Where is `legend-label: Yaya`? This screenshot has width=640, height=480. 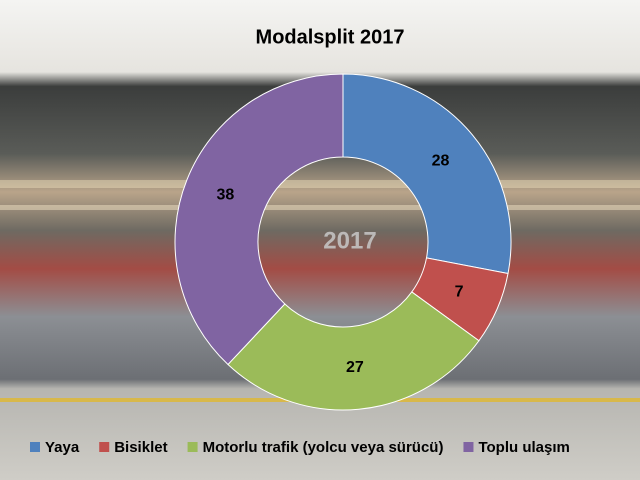
legend-label: Yaya is located at coordinates (62, 447).